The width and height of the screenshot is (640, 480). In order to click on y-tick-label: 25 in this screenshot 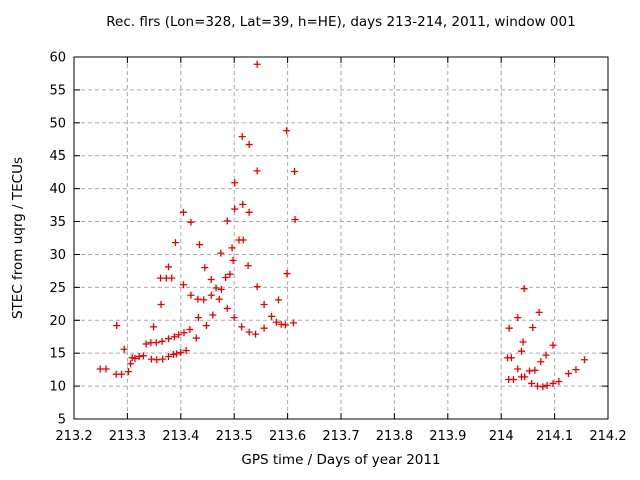, I will do `click(57, 288)`.